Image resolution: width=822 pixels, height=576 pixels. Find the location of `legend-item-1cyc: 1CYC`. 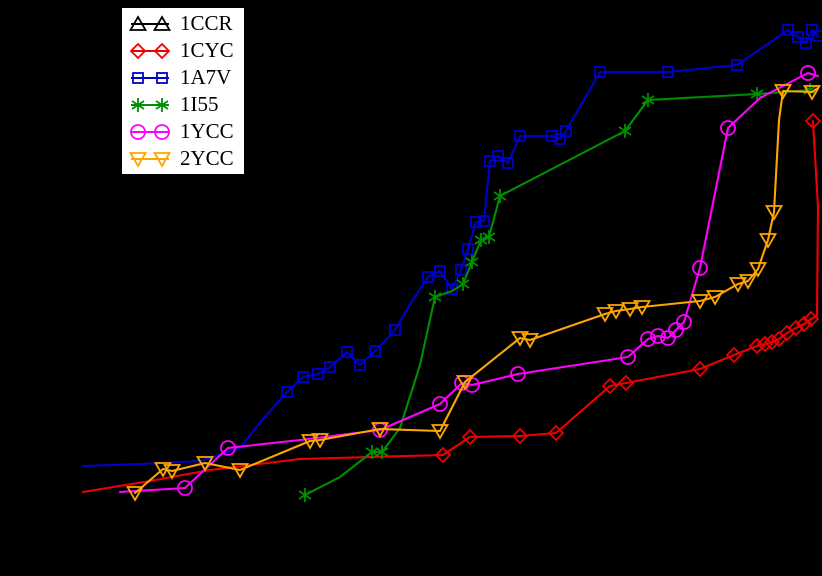

legend-item-1cyc: 1CYC is located at coordinates (181, 50).